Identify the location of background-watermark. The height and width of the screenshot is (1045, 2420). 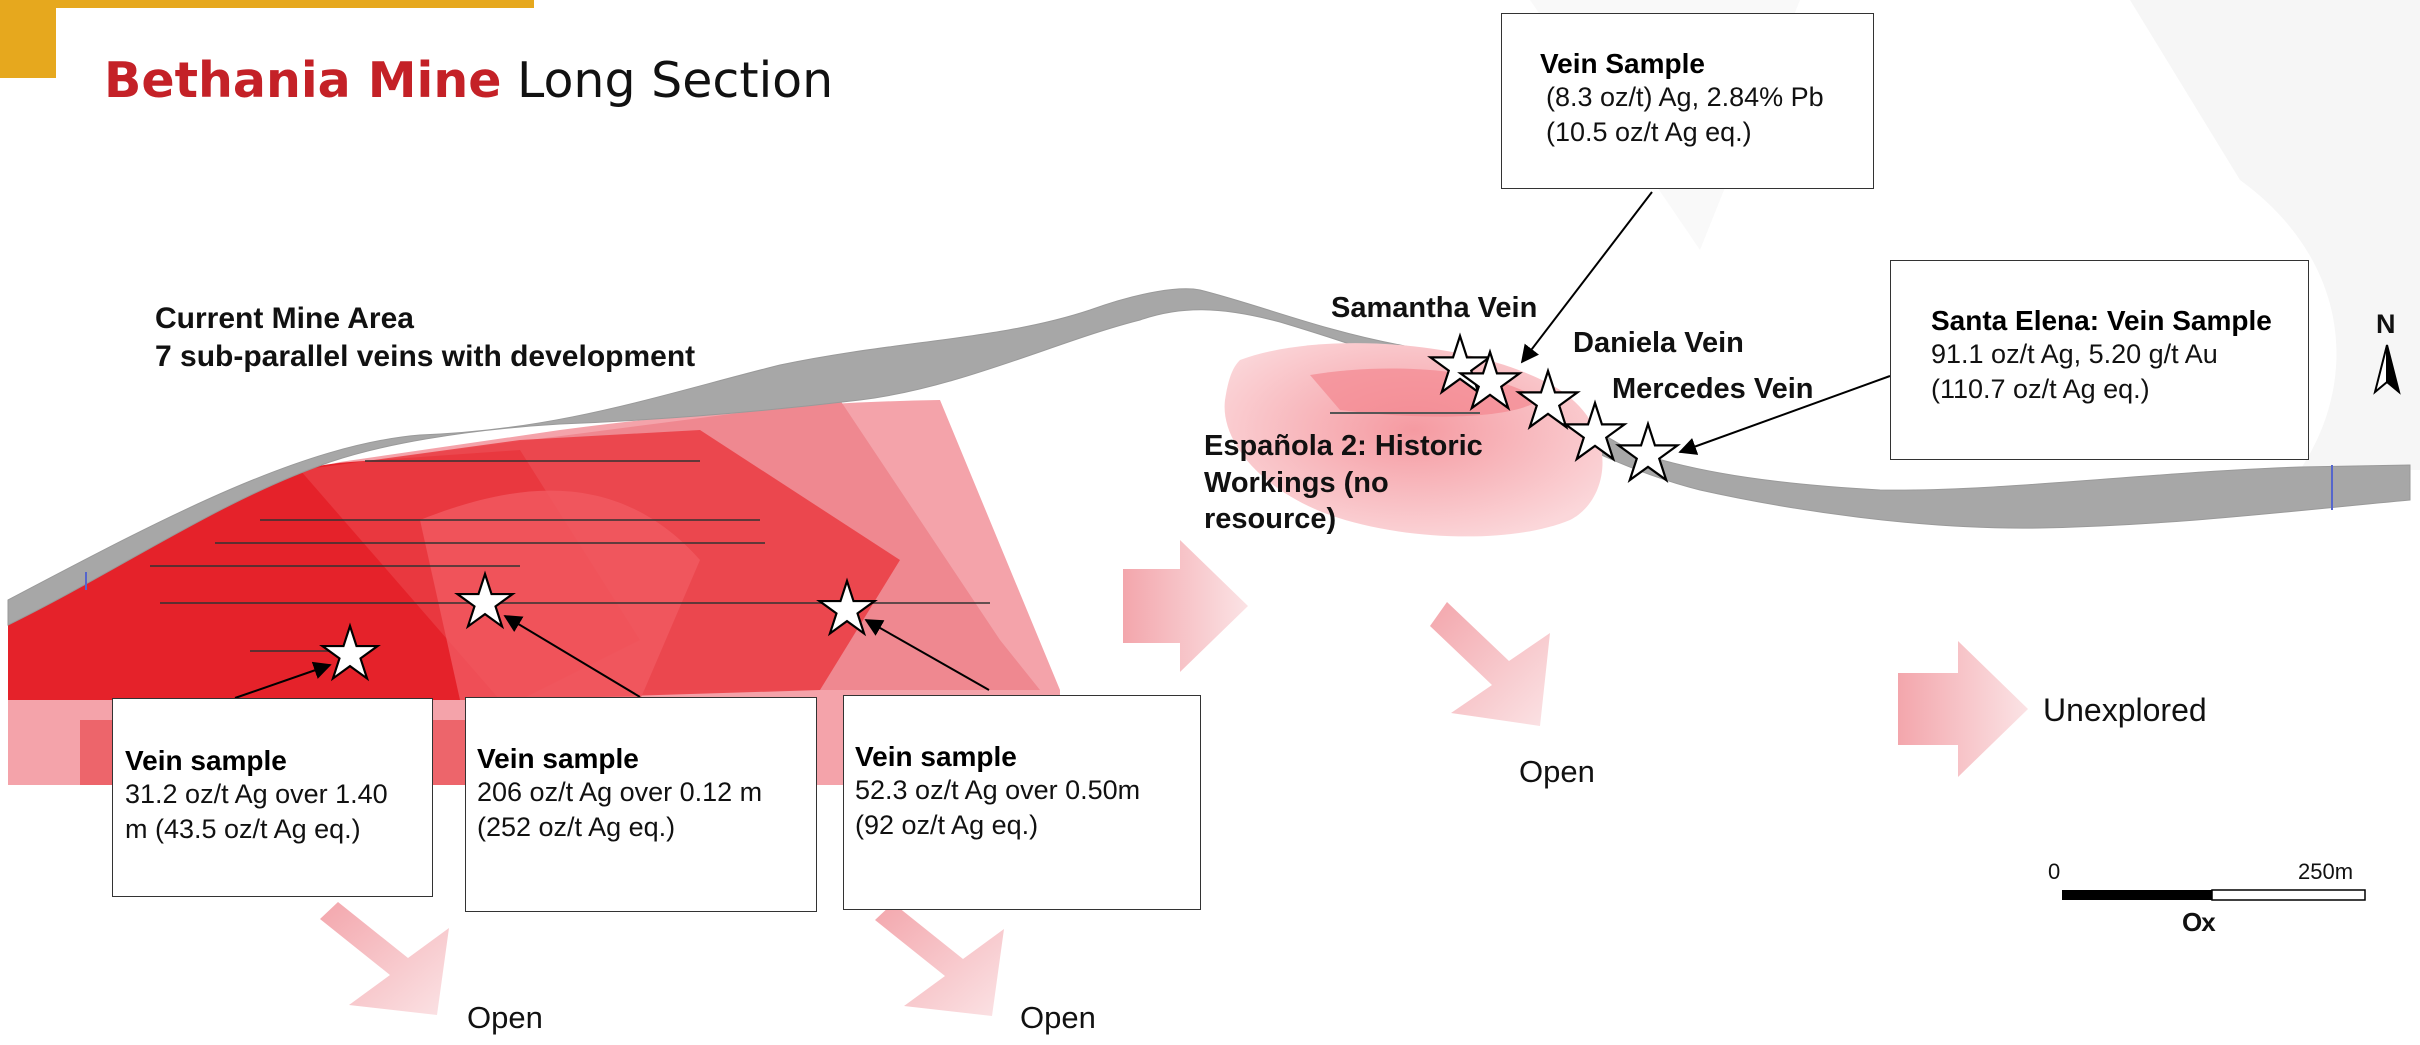
(2275, 235).